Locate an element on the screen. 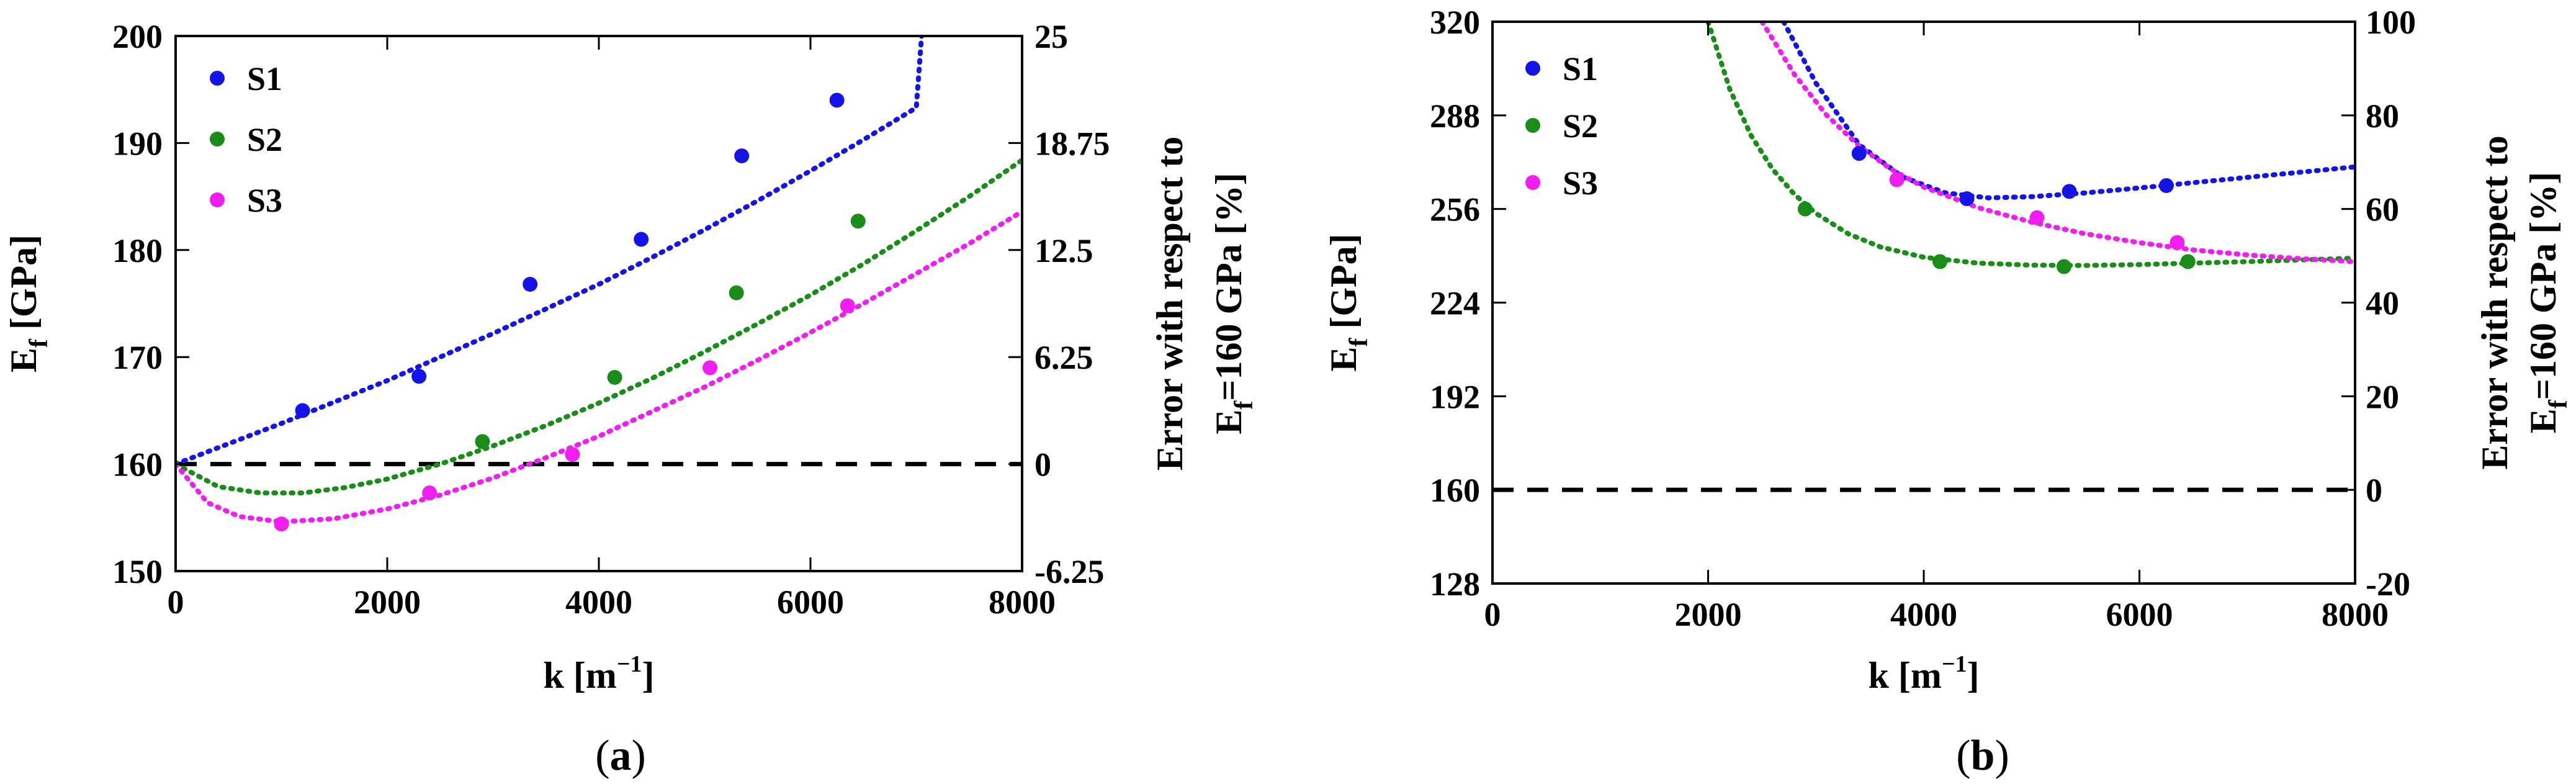  y2-tick-label: 25 is located at coordinates (1051, 36).